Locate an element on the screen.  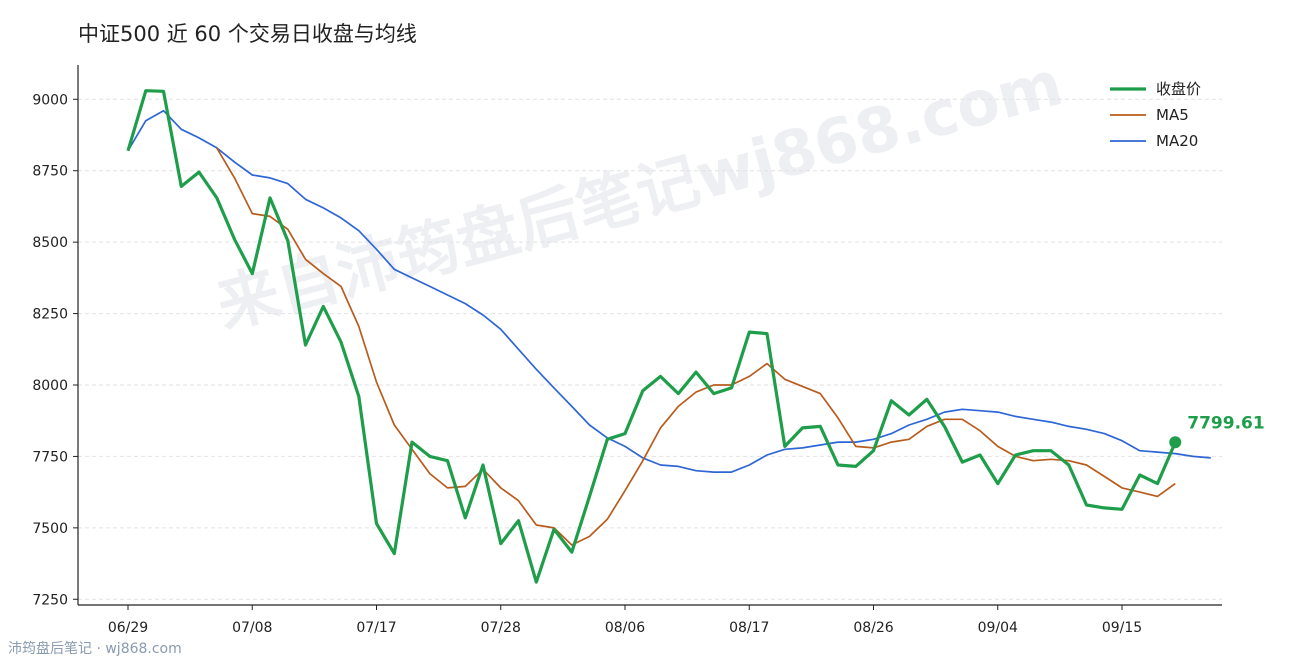
x-tick-label-5: 08/17 is located at coordinates (749, 628).